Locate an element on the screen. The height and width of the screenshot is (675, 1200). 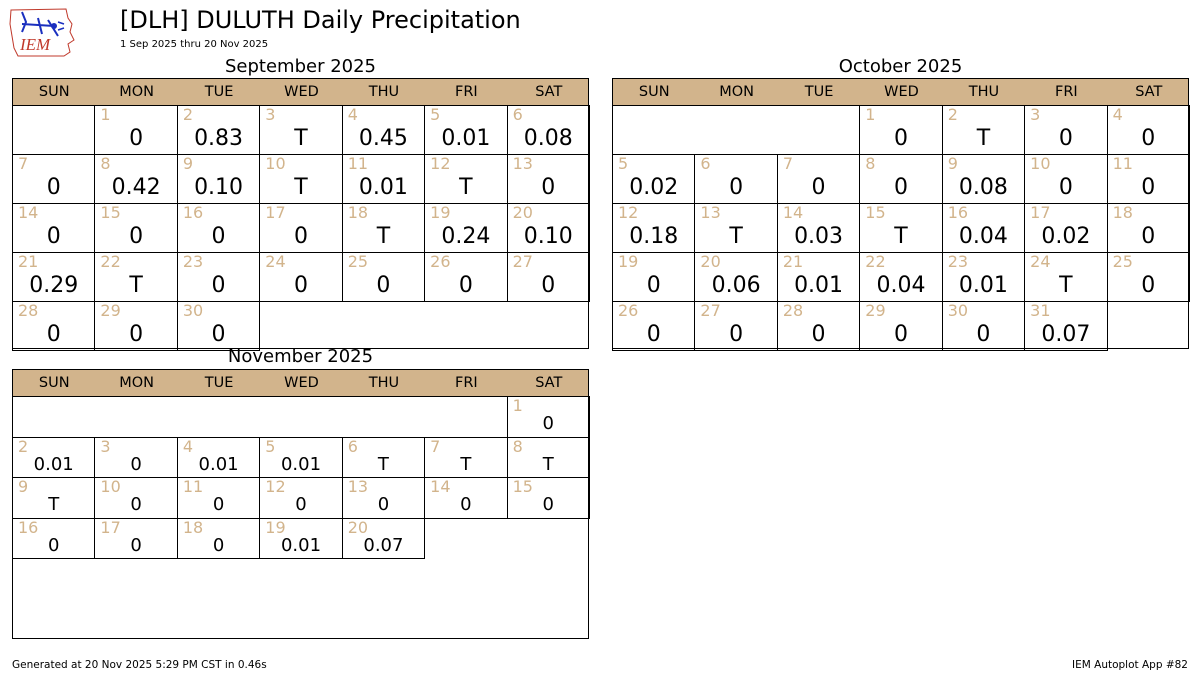
day-number: 1 is located at coordinates (870, 114).